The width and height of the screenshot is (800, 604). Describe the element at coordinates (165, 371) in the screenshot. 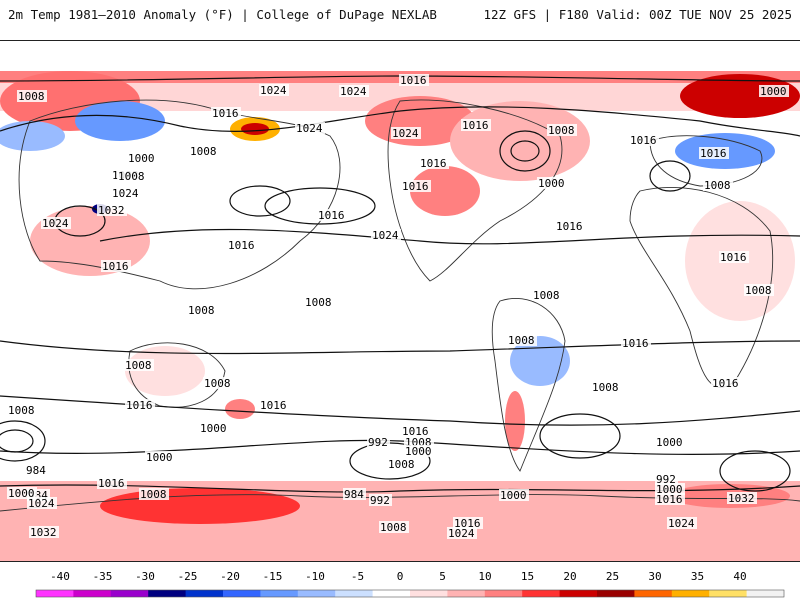

I see `australia-warm-anomaly` at that location.